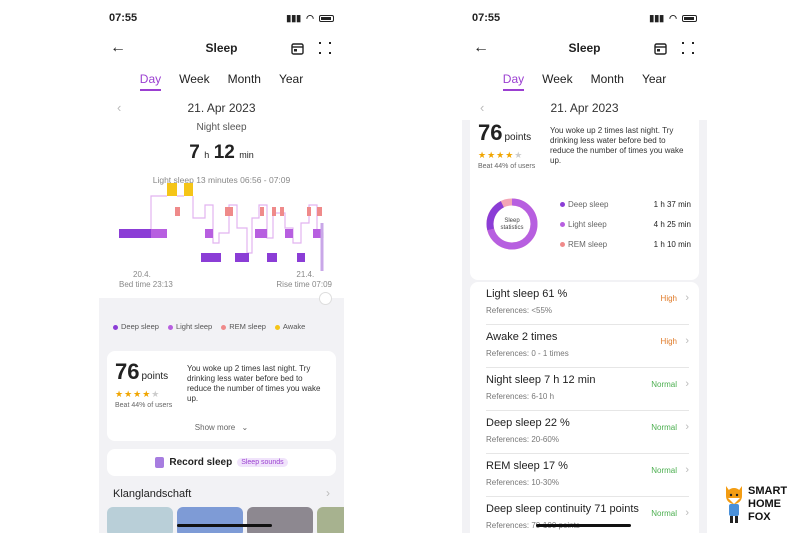  I want to click on chart-legend: Deep sleep Light sleep REM sleep Awake, so click(228, 326).